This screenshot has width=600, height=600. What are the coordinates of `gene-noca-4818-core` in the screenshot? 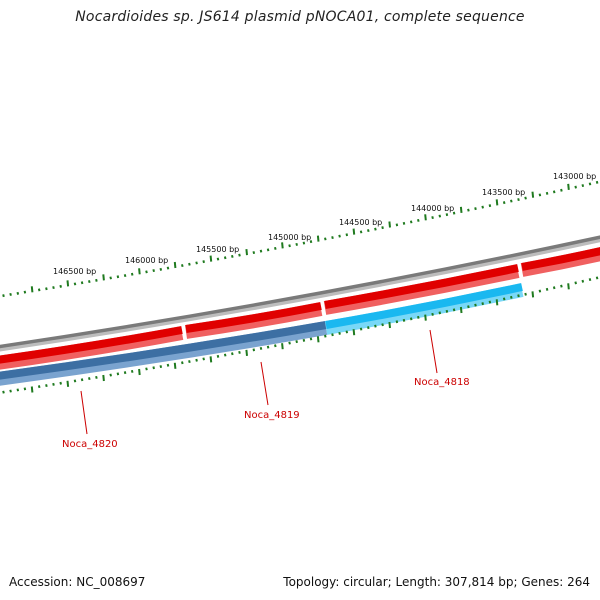 It's located at (424, 306).